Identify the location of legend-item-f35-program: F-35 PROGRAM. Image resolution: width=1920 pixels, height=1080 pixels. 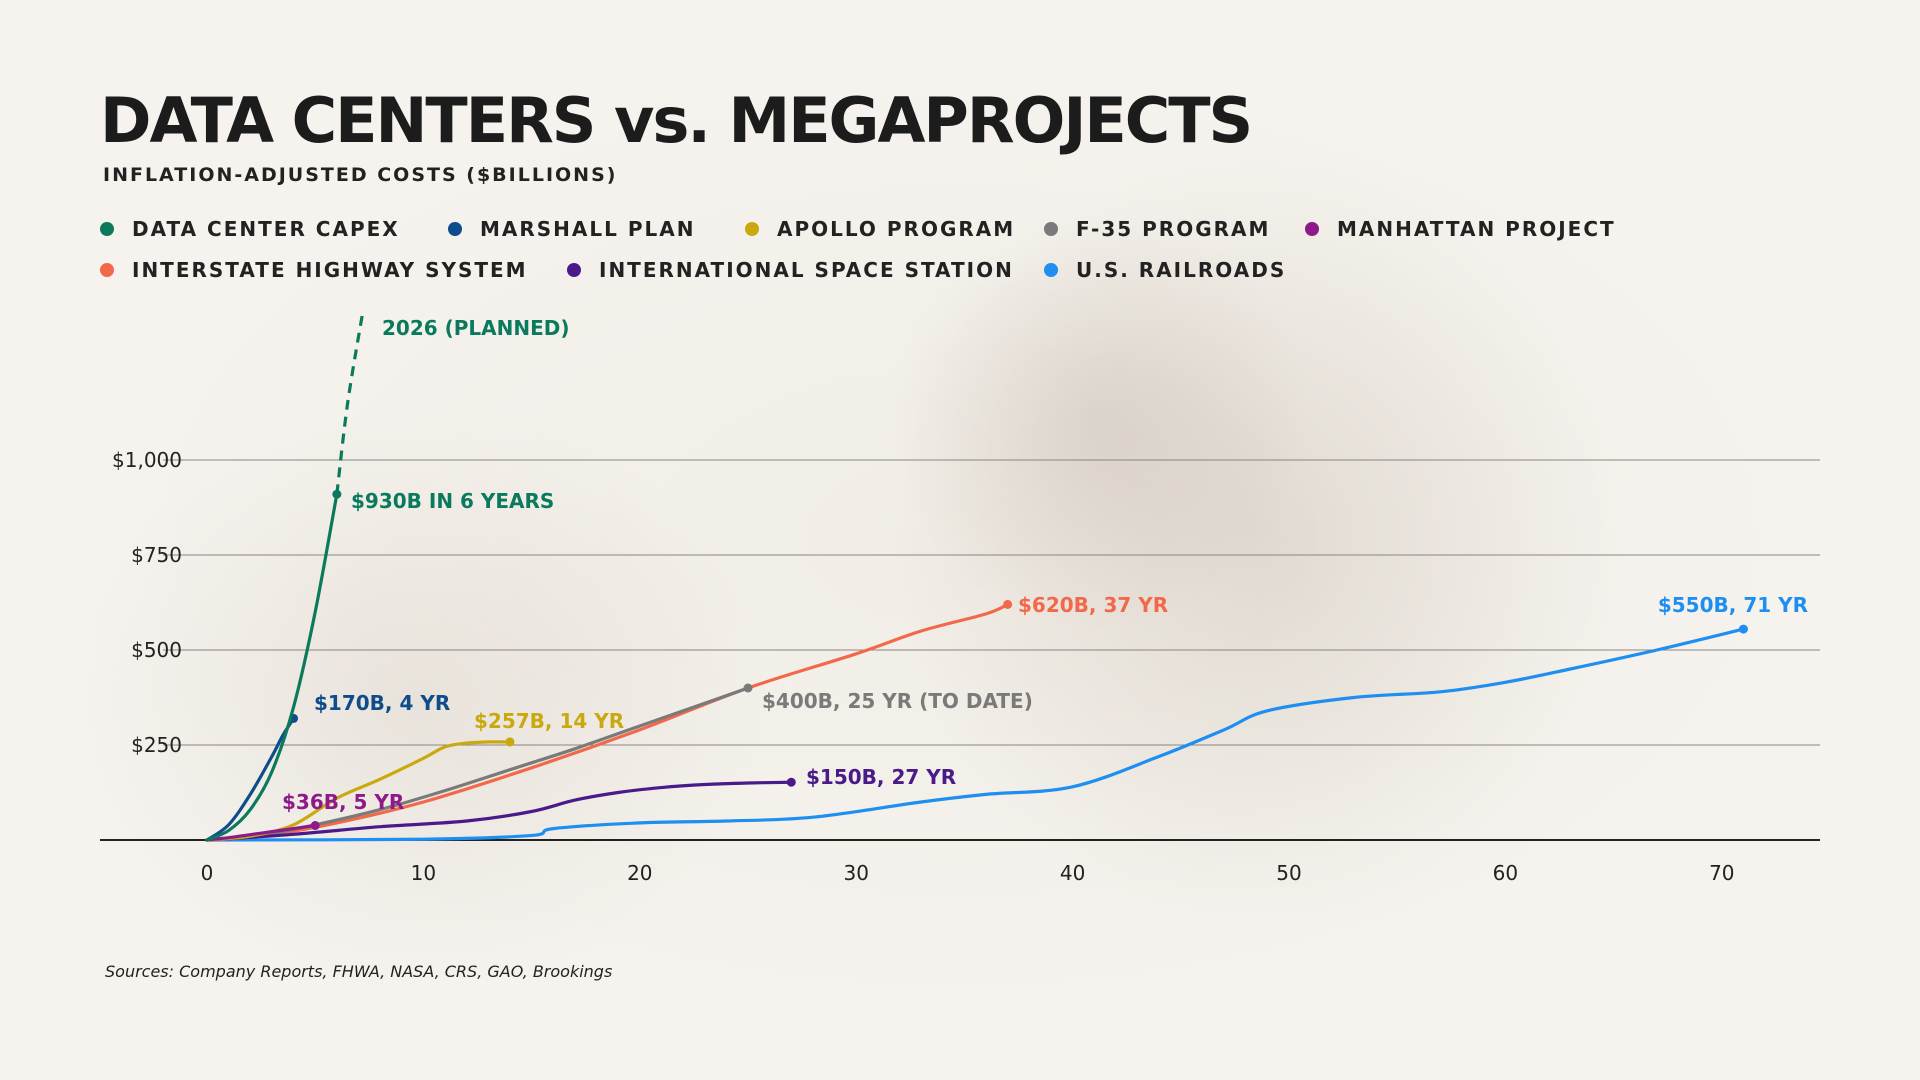
(1157, 229).